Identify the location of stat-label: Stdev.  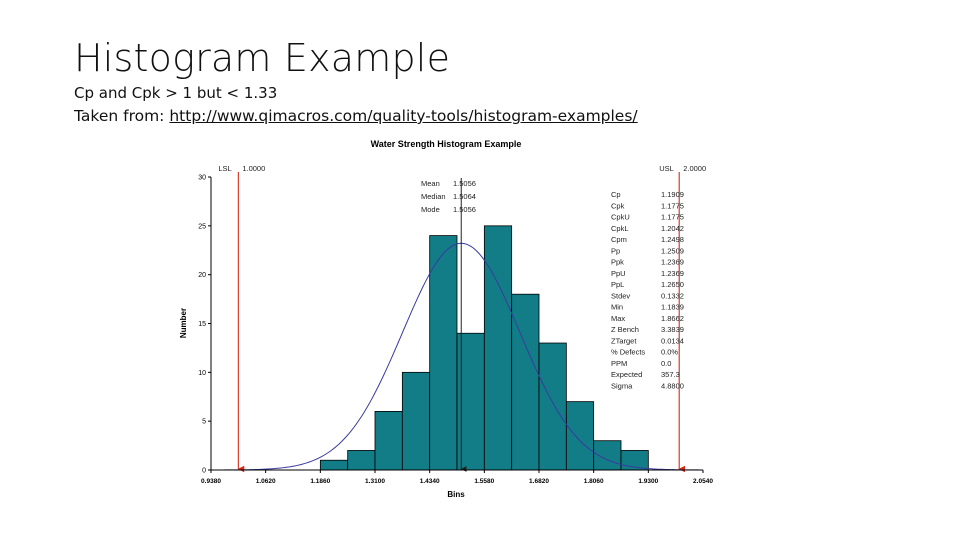
(620, 295).